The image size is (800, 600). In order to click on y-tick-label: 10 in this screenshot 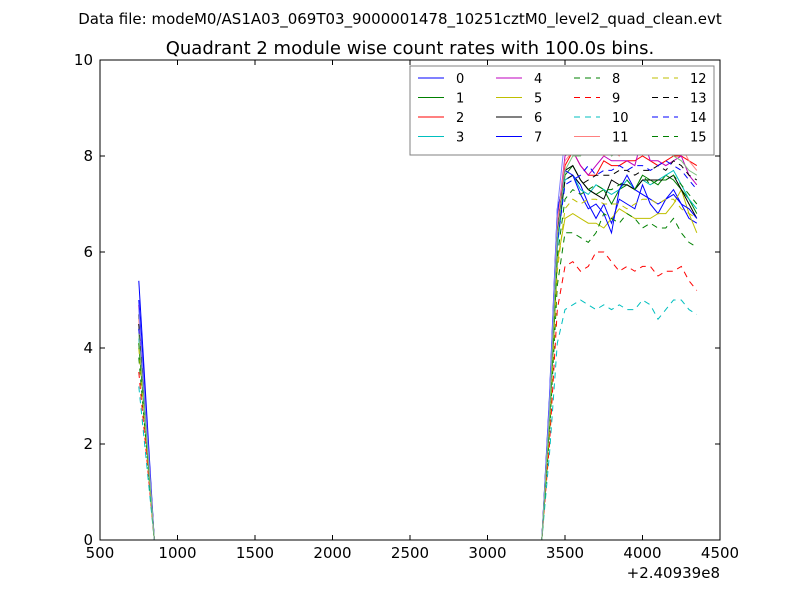, I will do `click(83, 60)`.